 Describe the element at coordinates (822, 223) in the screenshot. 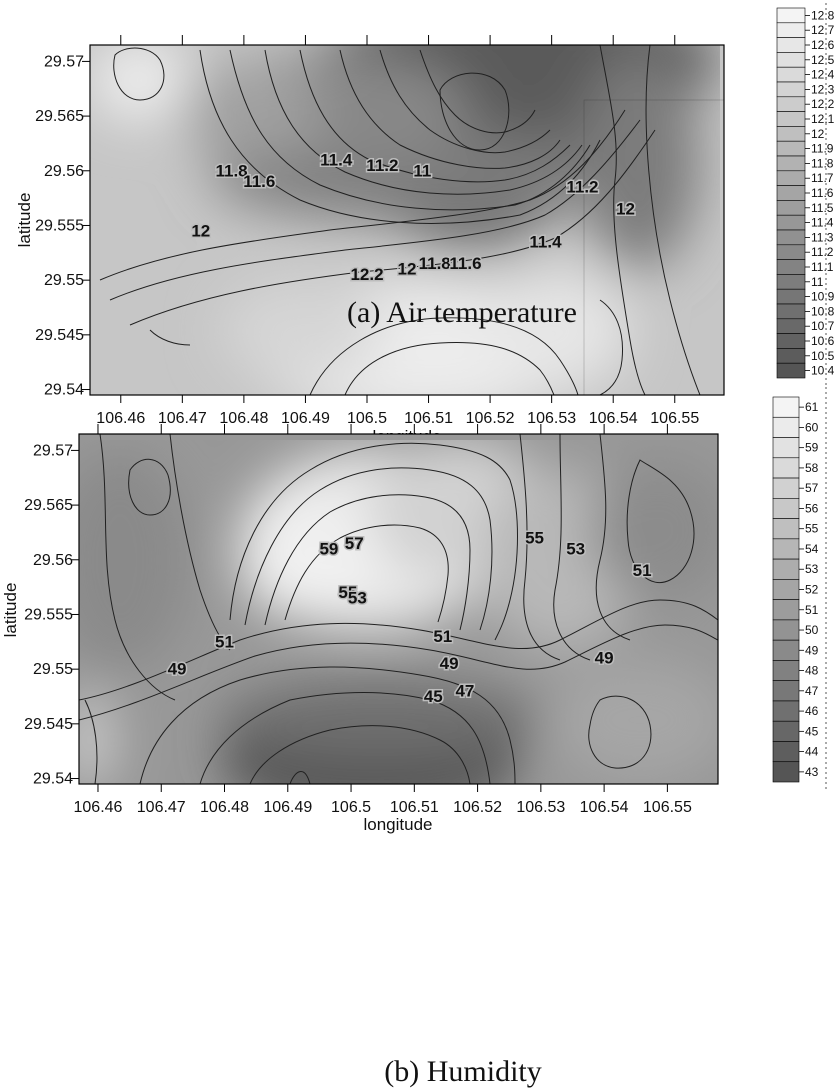

I see `colorbar-label: 11.4` at that location.